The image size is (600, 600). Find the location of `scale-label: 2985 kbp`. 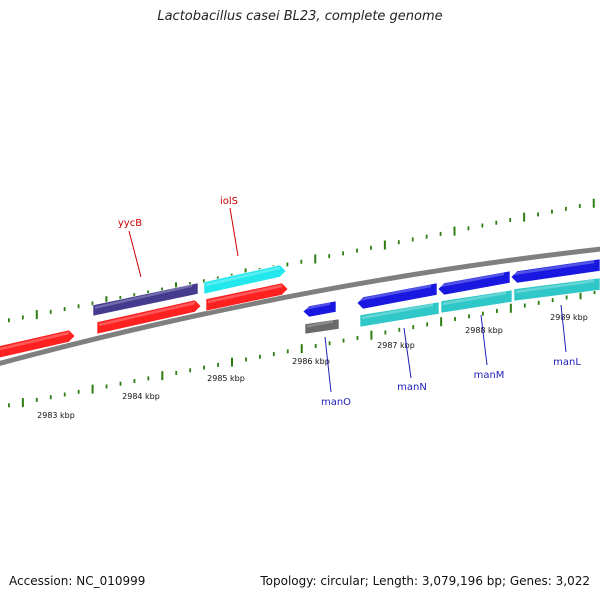

scale-label: 2985 kbp is located at coordinates (226, 378).